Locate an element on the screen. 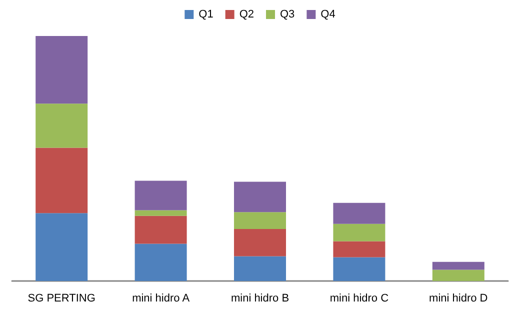 The image size is (520, 322). x-tick-label: mini hidro A is located at coordinates (161, 298).